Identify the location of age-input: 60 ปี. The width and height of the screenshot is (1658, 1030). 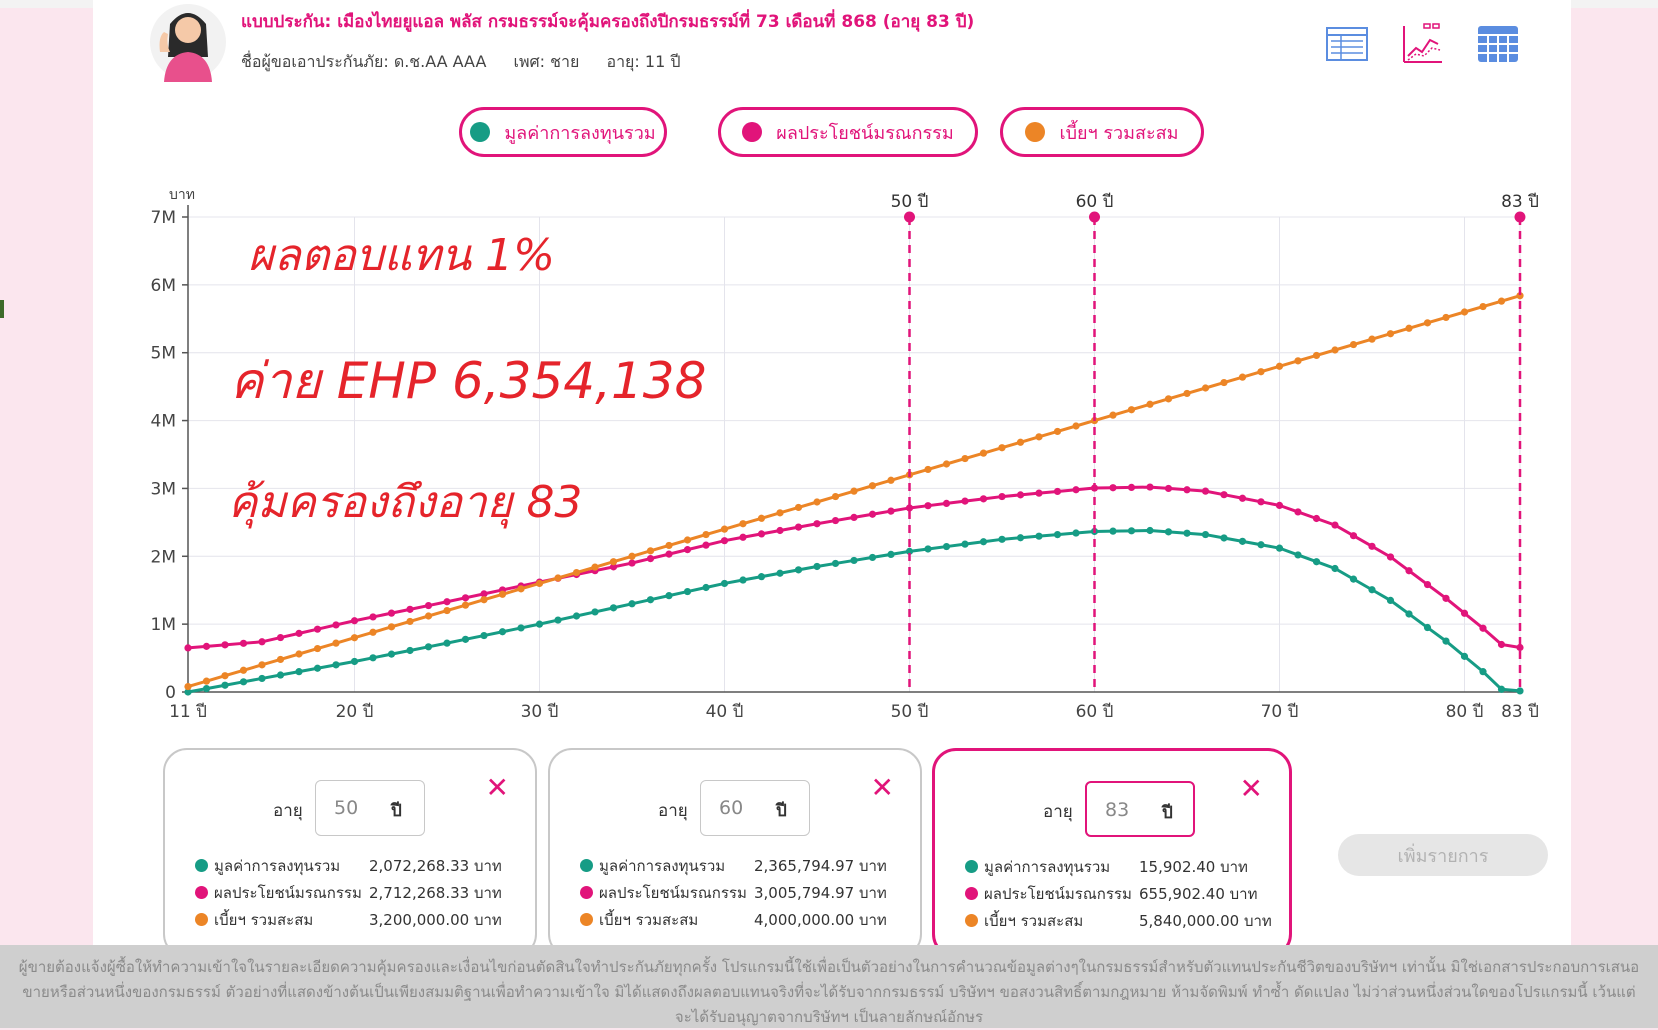
(755, 808).